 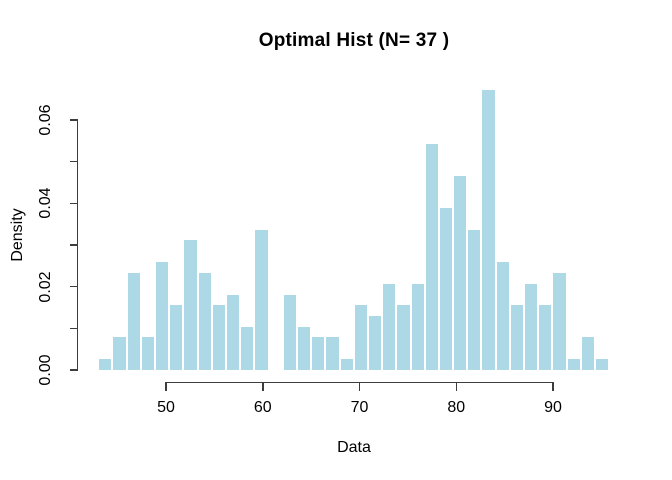 What do you see at coordinates (45, 203) in the screenshot?
I see `y-tick-label: 0.04` at bounding box center [45, 203].